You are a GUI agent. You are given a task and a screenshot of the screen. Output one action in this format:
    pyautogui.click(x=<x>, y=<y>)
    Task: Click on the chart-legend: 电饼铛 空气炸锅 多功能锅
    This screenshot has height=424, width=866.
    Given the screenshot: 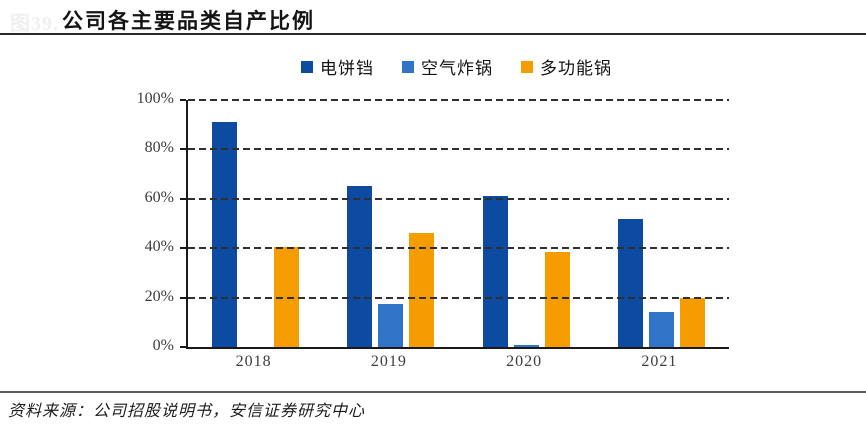 What is the action you would take?
    pyautogui.click(x=456, y=66)
    